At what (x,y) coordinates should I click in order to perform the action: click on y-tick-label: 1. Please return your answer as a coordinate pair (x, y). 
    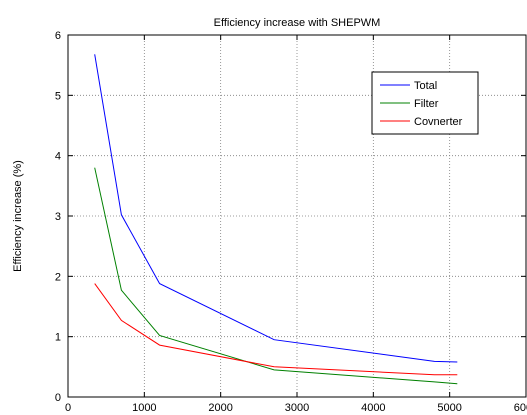
    Looking at the image, I should click on (58, 338).